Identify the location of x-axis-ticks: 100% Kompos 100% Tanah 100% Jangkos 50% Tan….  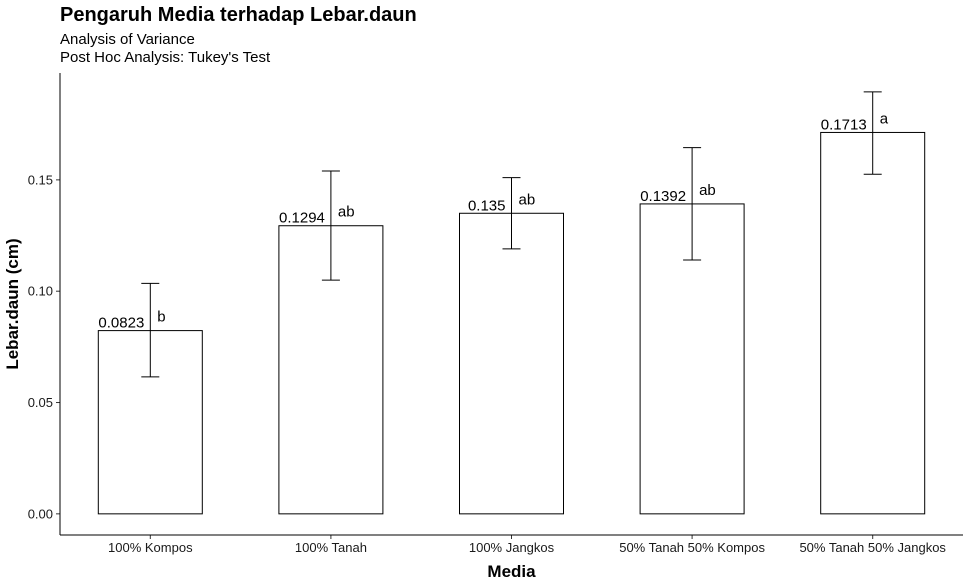
(527, 545).